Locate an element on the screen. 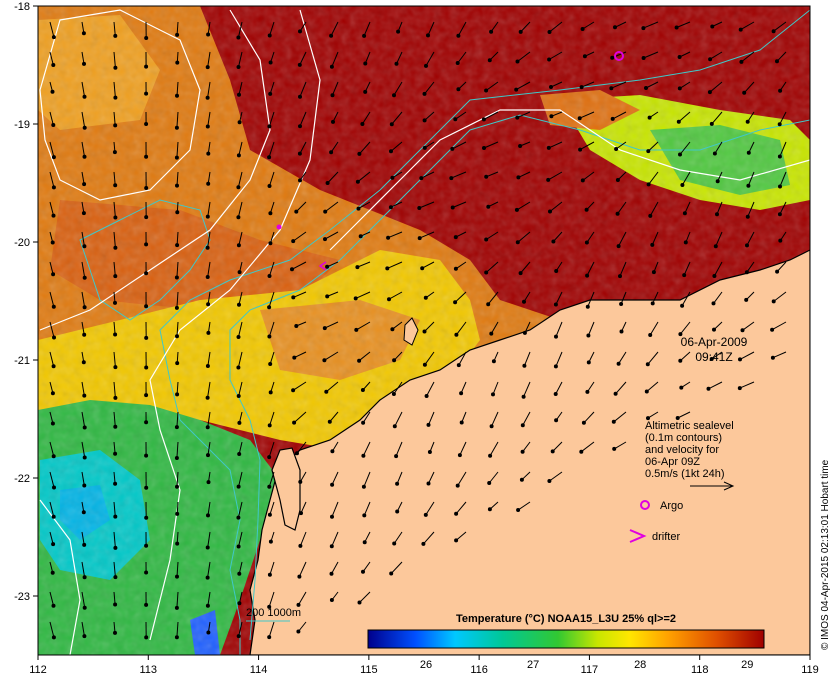 This screenshot has height=680, width=840. map-time: 09:41Z is located at coordinates (713, 357).